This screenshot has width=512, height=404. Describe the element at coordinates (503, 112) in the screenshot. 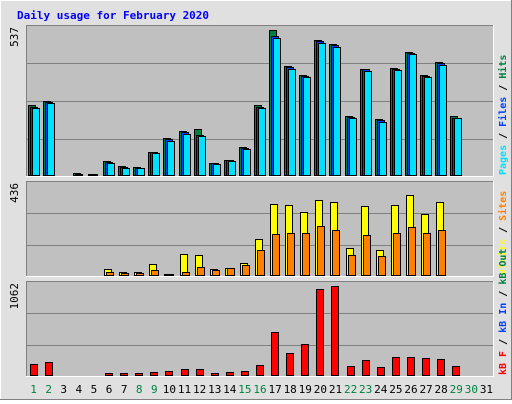

I see `series-legend-part: Files` at that location.